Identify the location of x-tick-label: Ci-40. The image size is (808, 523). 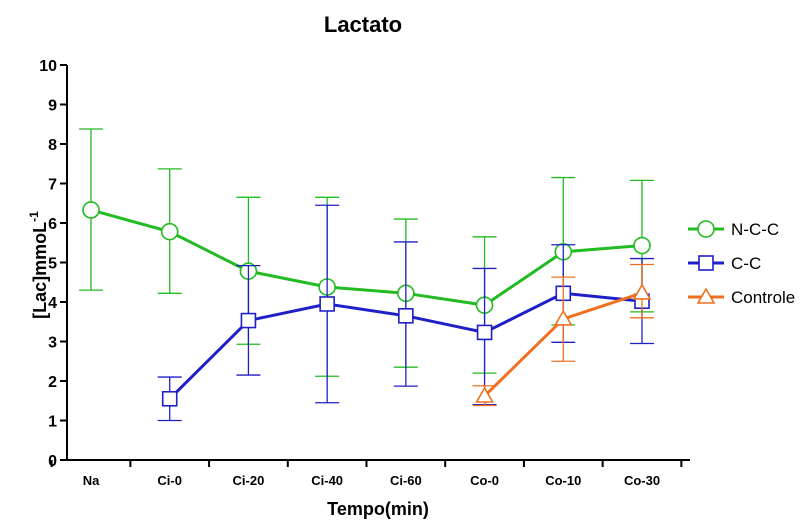
(327, 480).